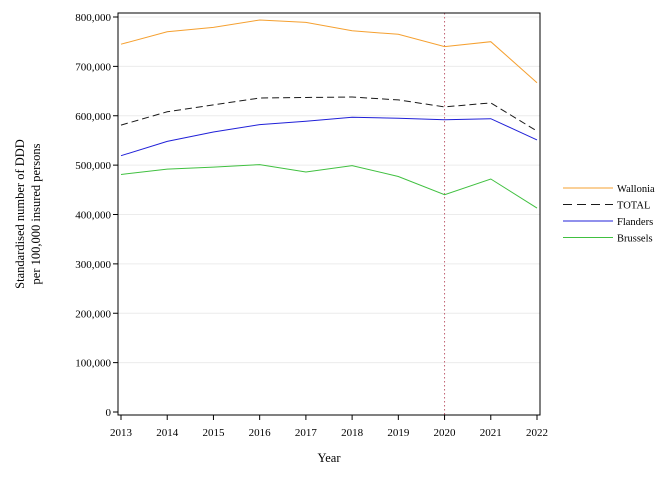 The image size is (672, 480). I want to click on x-tick-label: 2020, so click(445, 433).